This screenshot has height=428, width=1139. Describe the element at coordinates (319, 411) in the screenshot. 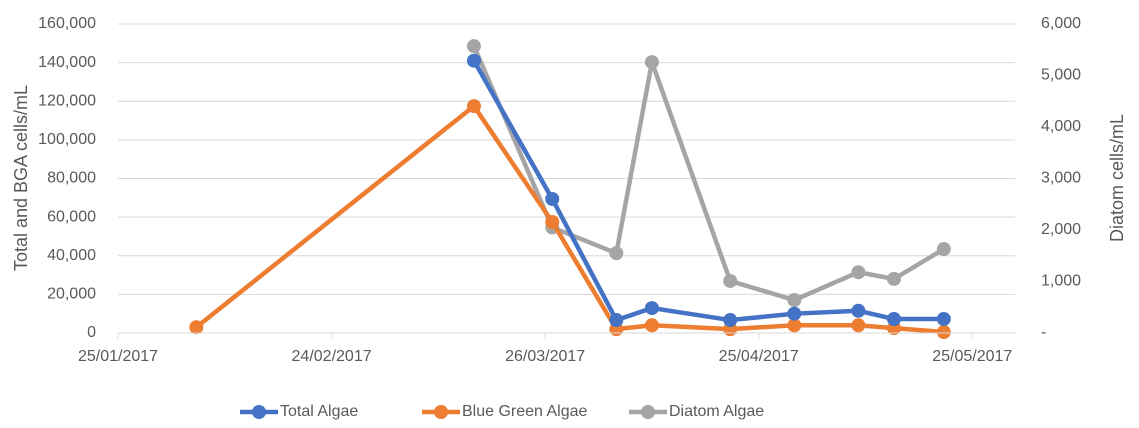

I see `legend-label: Total Algae` at that location.